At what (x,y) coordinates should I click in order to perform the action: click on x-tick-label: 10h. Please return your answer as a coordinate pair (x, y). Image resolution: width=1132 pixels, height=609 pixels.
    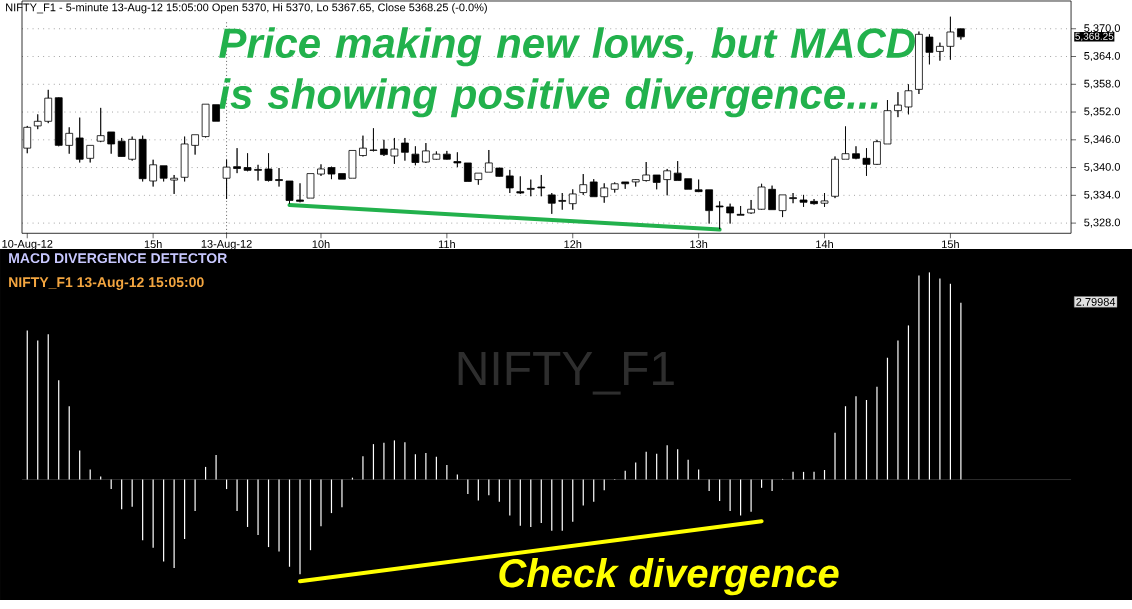
    Looking at the image, I should click on (321, 244).